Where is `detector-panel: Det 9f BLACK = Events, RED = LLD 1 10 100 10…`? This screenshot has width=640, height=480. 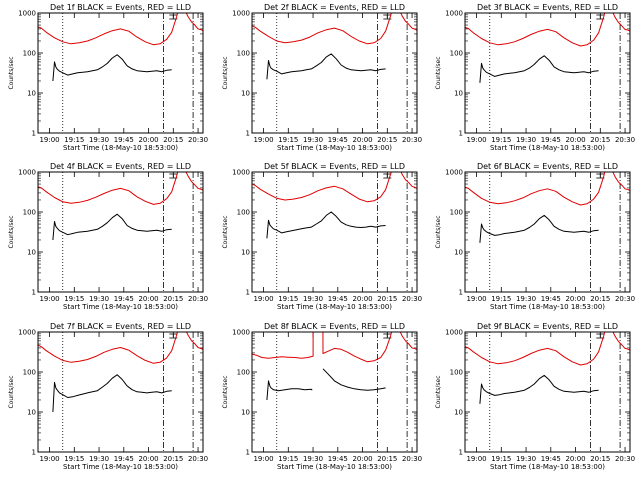
detector-panel: Det 9f BLACK = Events, RED = LLD 1 10 100 10… is located at coordinates (535, 396).